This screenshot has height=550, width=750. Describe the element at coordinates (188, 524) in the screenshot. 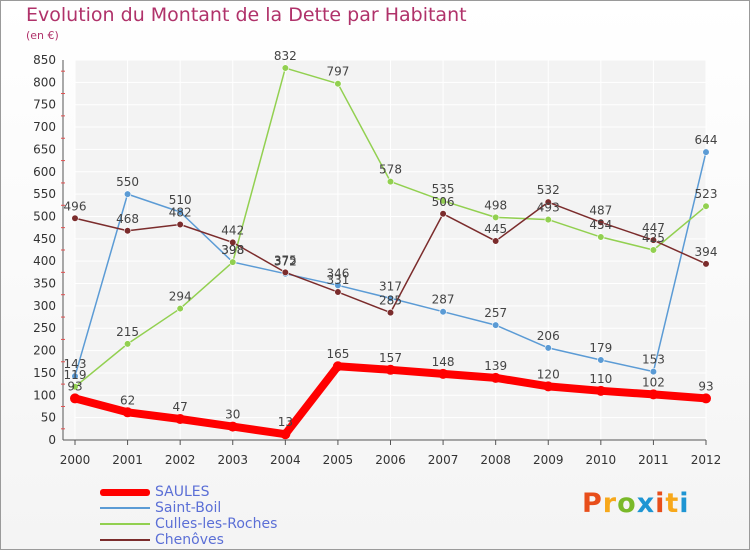

I see `legend-item-culles-les-roches: Culles-les-Roches` at that location.